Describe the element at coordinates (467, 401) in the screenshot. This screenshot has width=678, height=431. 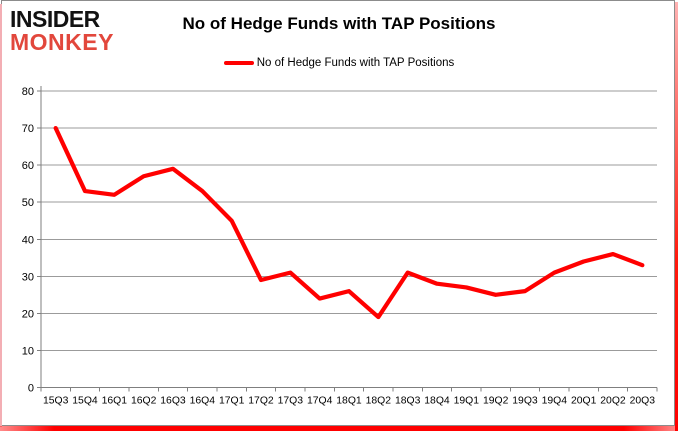
I see `x-tick-label: 19Q1` at that location.